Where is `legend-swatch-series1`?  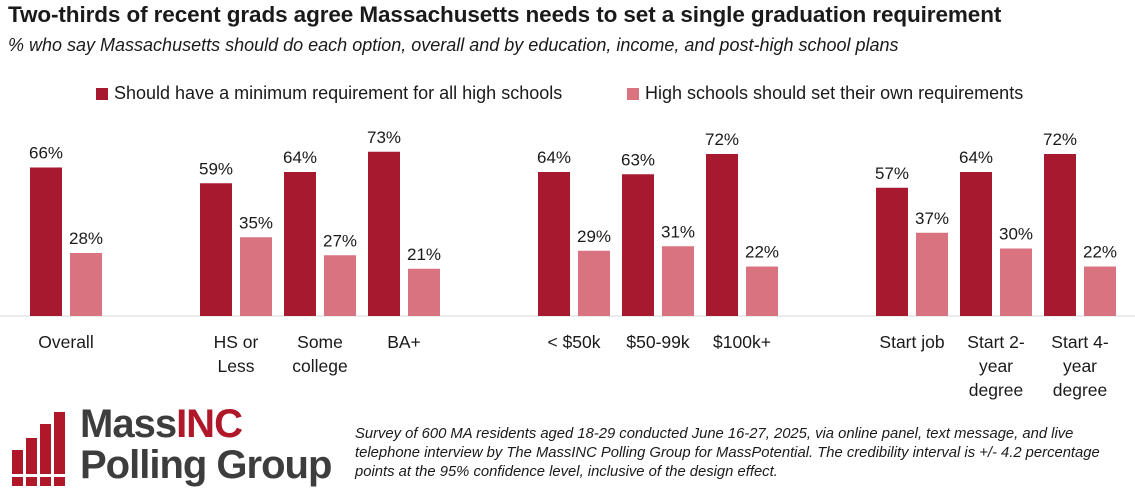
legend-swatch-series1 is located at coordinates (102, 93).